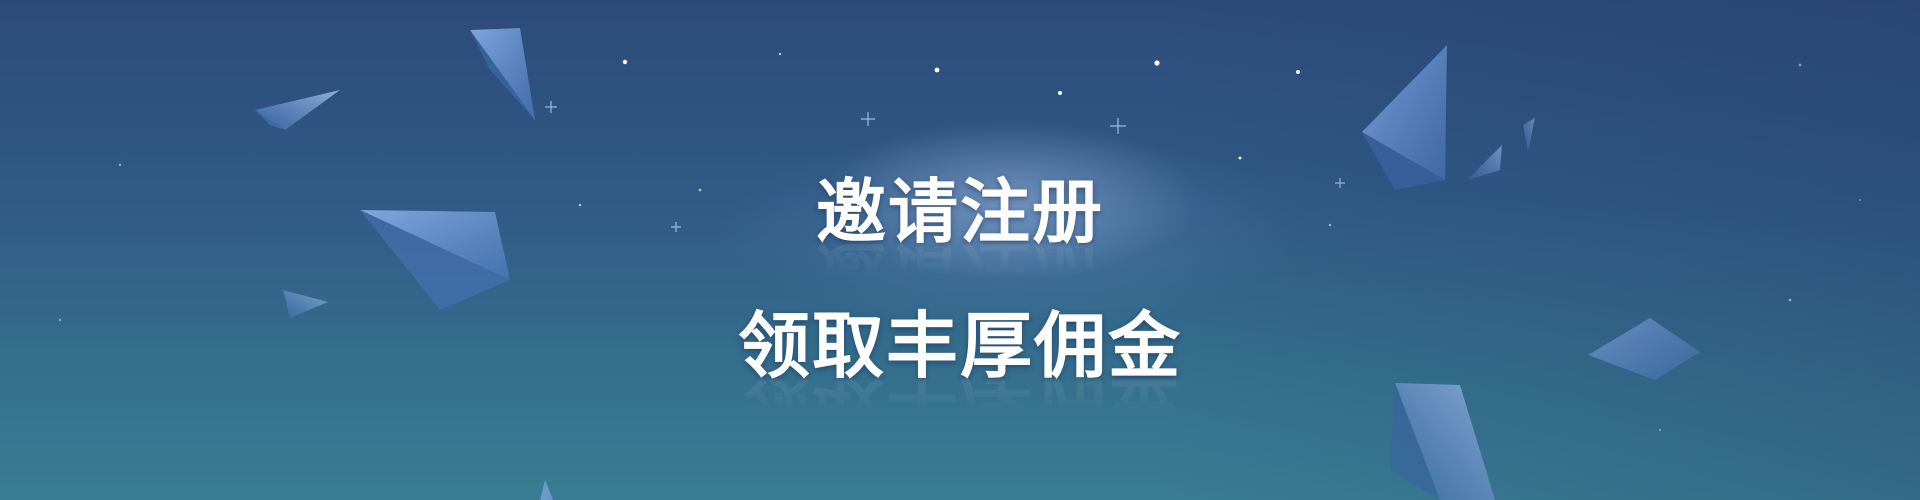 This screenshot has width=1920, height=500. I want to click on sparkle-star-icon, so click(945, 166).